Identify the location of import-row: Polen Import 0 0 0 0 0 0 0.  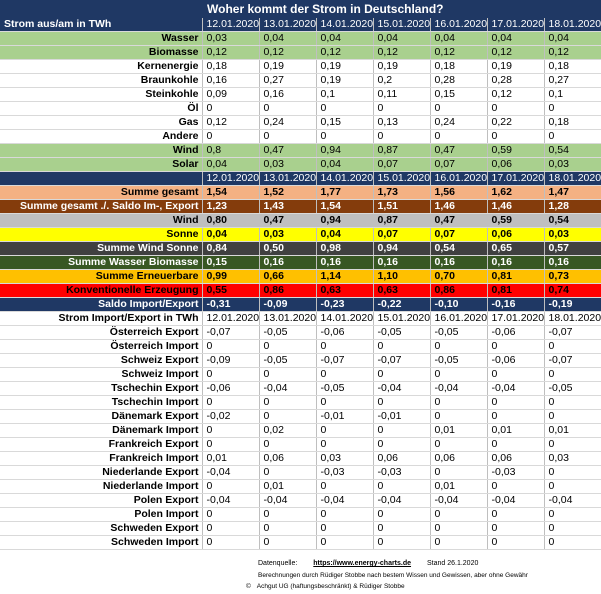
(300, 514).